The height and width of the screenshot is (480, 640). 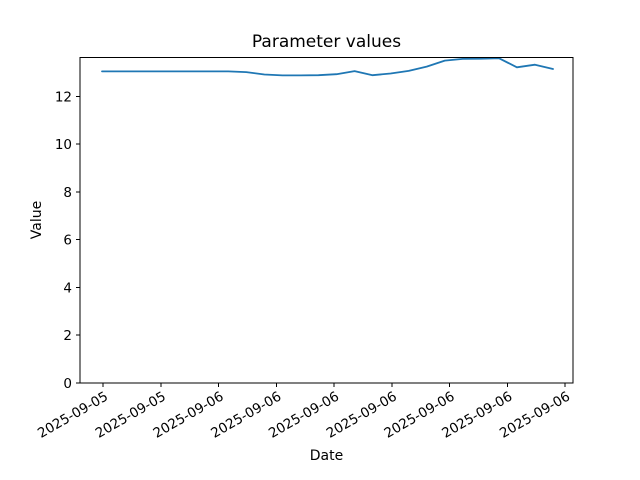 I want to click on y-tick-label: 8, so click(x=67, y=193).